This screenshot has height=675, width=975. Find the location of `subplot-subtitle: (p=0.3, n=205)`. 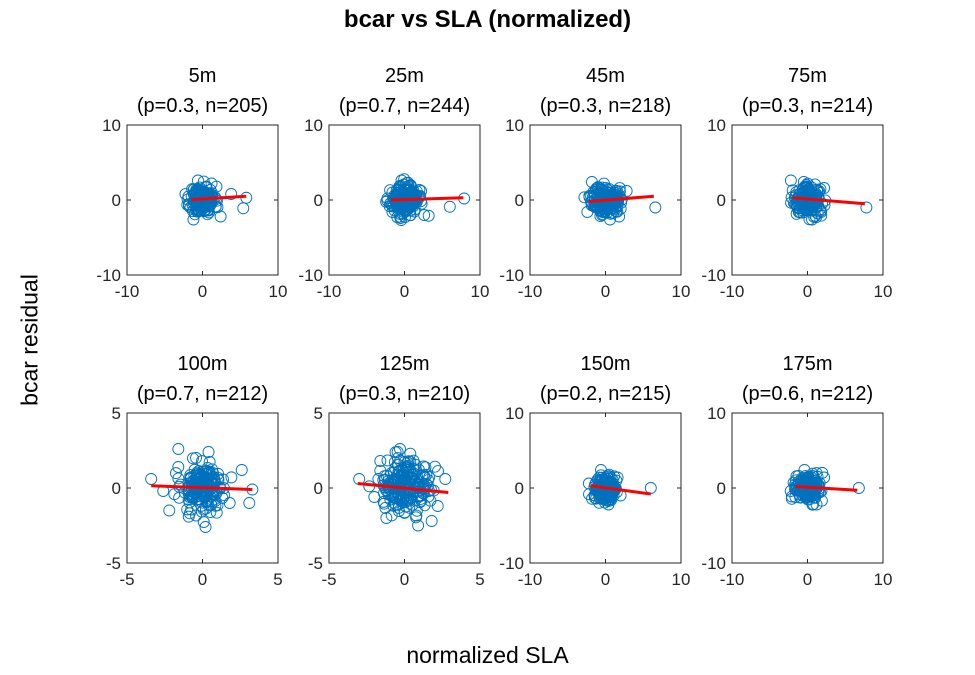

subplot-subtitle: (p=0.3, n=205) is located at coordinates (202, 106).